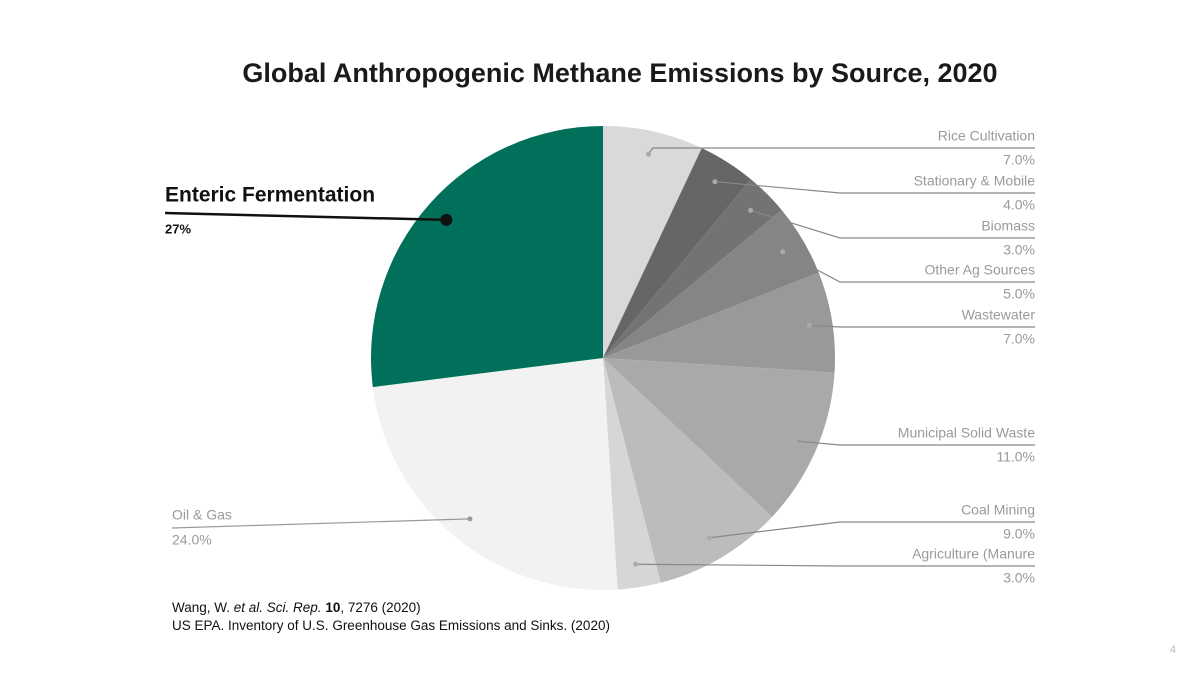  What do you see at coordinates (202, 515) in the screenshot?
I see `slice-label: Oil & Gas` at bounding box center [202, 515].